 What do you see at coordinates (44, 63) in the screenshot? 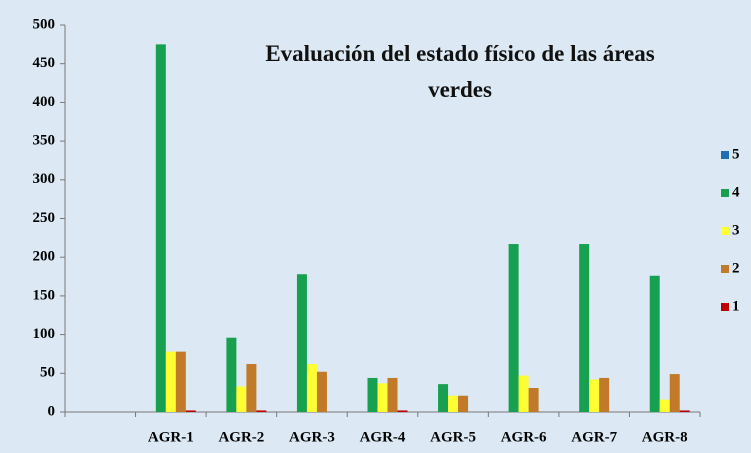
I see `y-tick-label: 450` at bounding box center [44, 63].